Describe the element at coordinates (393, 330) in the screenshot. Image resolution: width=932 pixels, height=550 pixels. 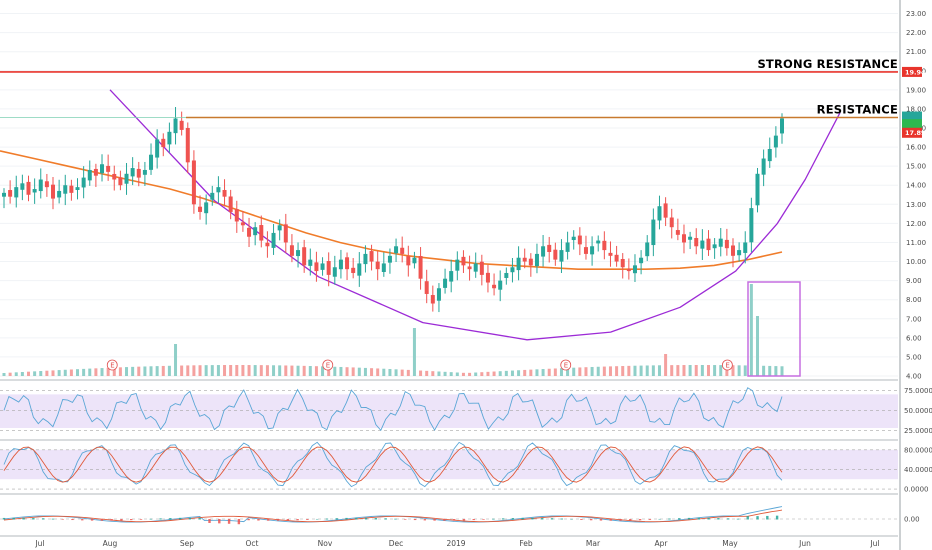
I see `volume-bars` at that location.